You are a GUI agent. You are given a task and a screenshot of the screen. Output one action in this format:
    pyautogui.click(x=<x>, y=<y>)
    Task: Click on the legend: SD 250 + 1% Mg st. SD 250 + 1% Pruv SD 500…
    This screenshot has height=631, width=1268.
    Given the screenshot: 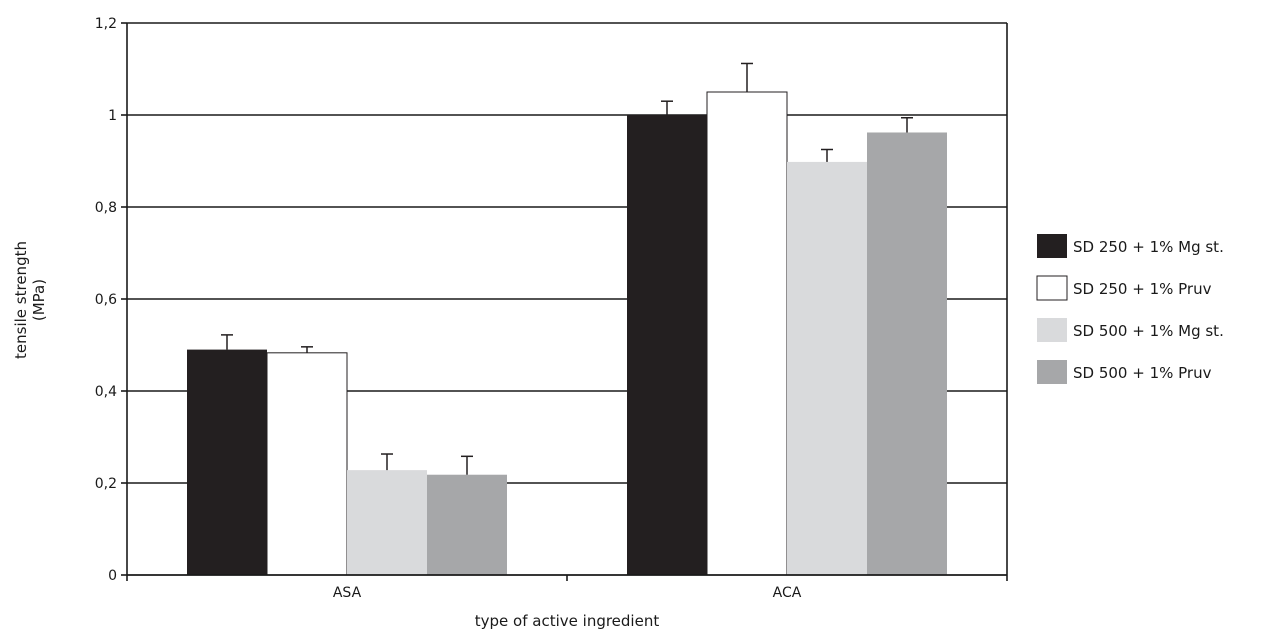 What is the action you would take?
    pyautogui.click(x=1130, y=309)
    